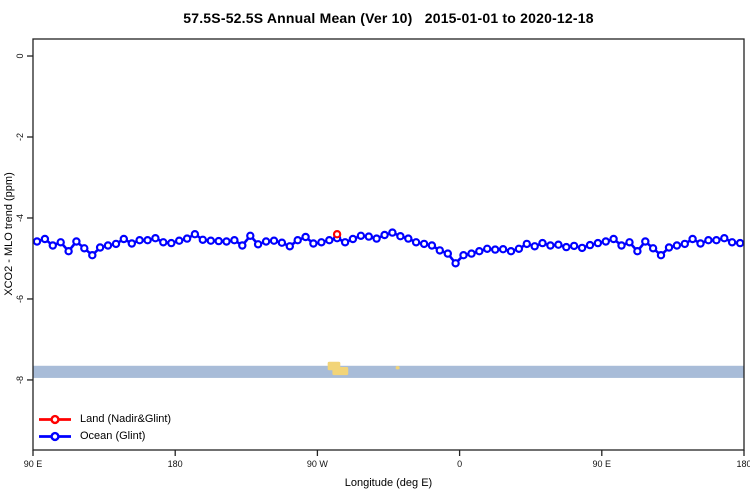 The height and width of the screenshot is (500, 750). I want to click on y-tick-label: -2, so click(20, 137).